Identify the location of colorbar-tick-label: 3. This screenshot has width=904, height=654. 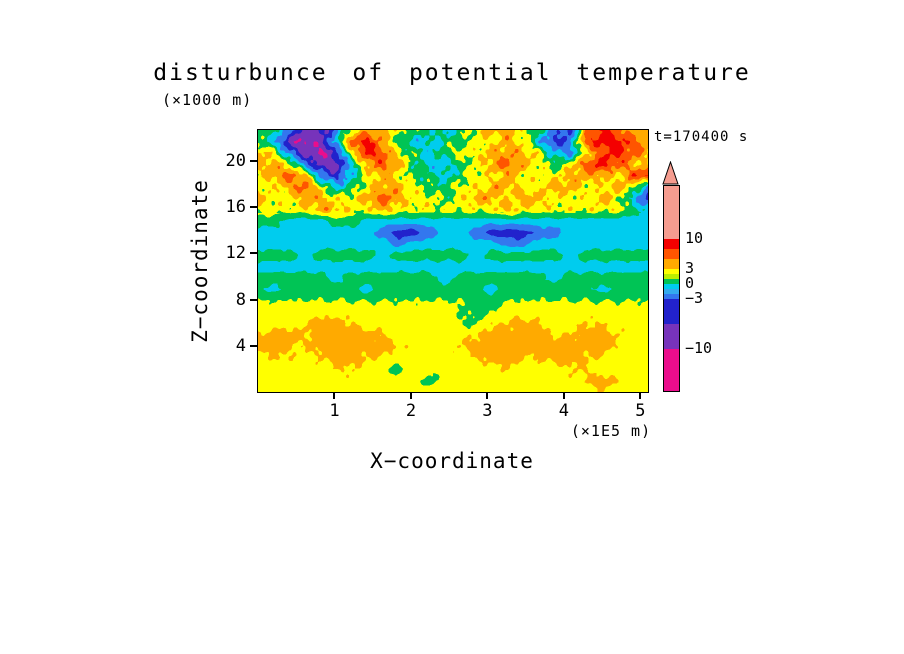
(690, 268).